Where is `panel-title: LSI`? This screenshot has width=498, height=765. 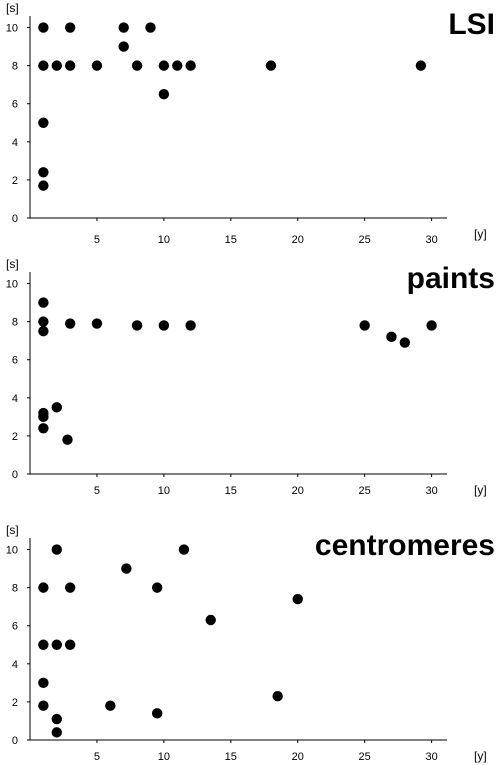 panel-title: LSI is located at coordinates (471, 24).